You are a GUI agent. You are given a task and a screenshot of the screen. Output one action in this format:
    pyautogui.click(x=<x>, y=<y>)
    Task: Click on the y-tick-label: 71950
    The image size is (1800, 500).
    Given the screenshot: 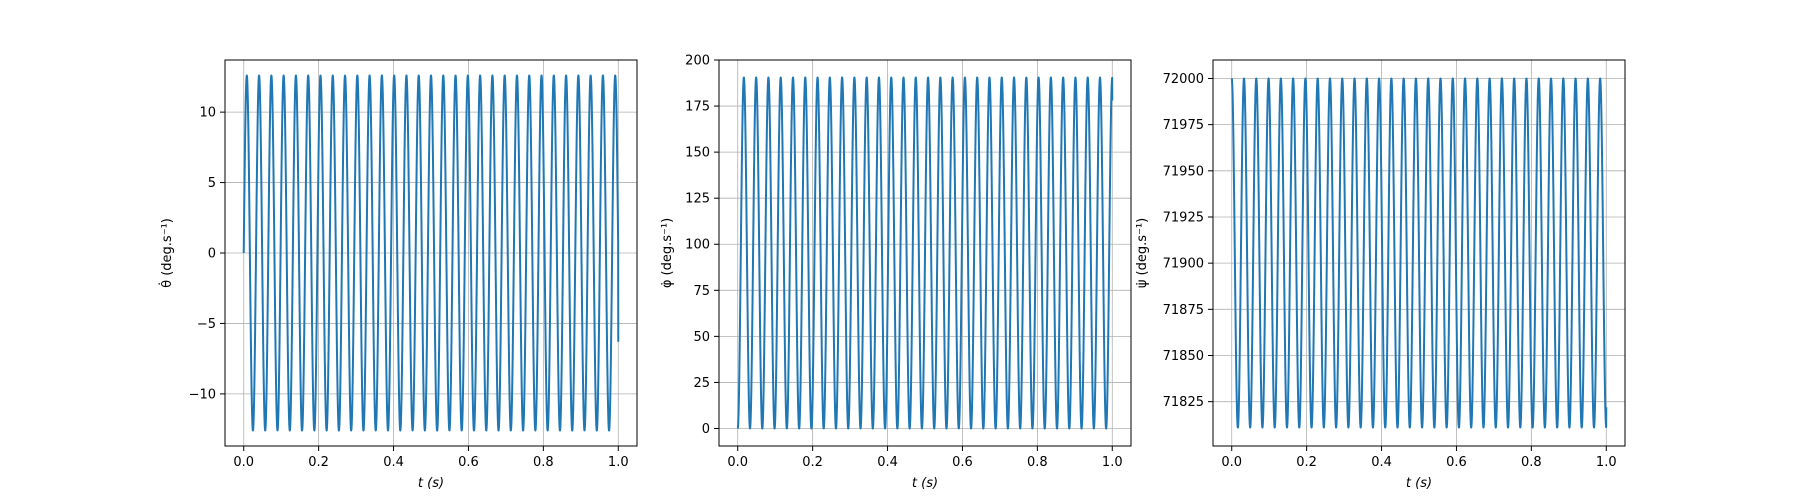 What is the action you would take?
    pyautogui.click(x=1183, y=171)
    